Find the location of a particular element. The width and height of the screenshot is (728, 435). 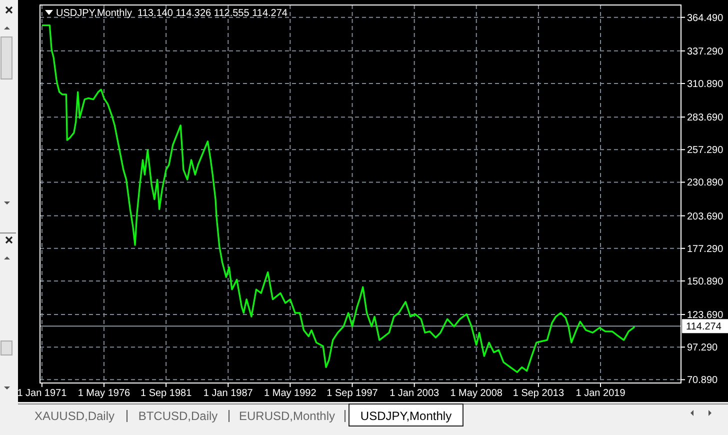

y-tick-label: 177.290 is located at coordinates (705, 249).